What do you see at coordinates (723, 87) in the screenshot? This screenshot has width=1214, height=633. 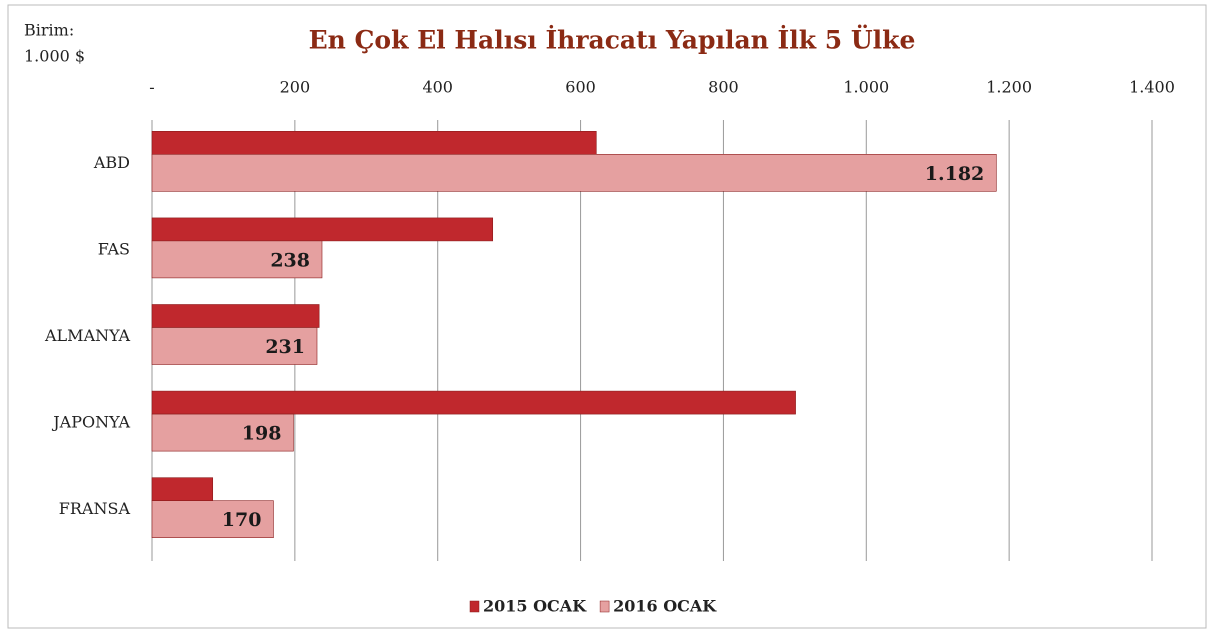 I see `x-tick-label: 800` at bounding box center [723, 87].